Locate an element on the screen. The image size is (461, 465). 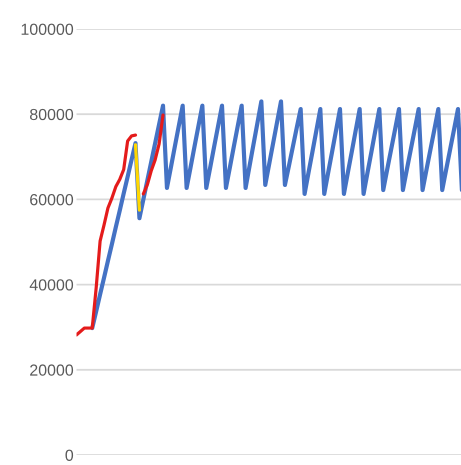
y-tick-label: 40000 is located at coordinates (52, 285).